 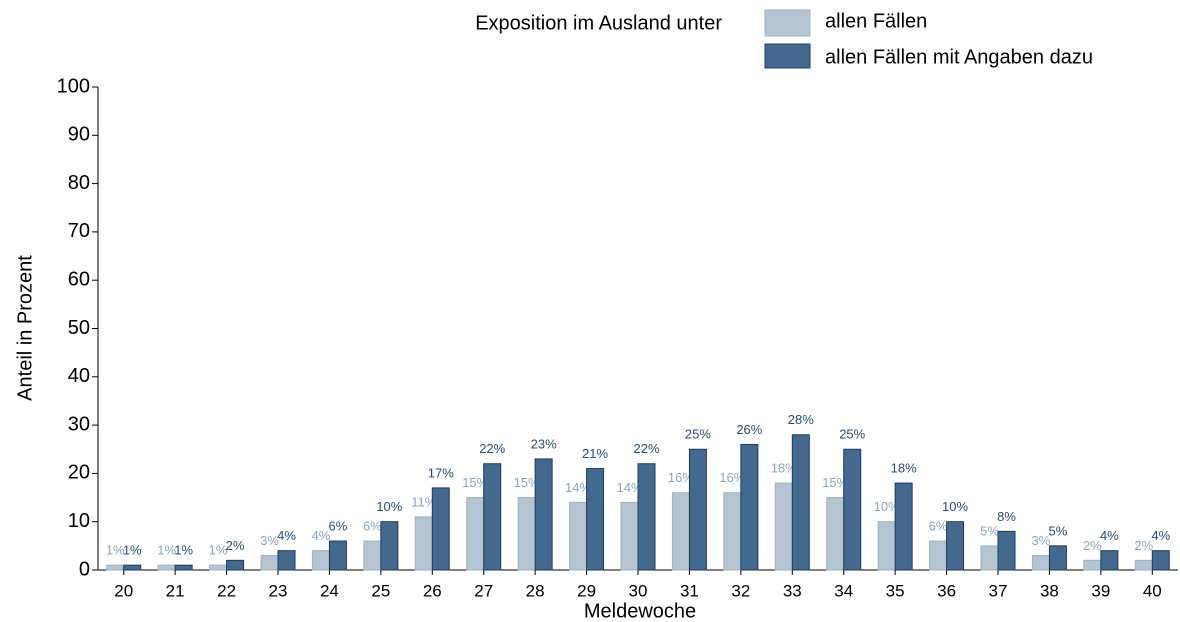 What do you see at coordinates (423, 501) in the screenshot?
I see `value-label: 11%` at bounding box center [423, 501].